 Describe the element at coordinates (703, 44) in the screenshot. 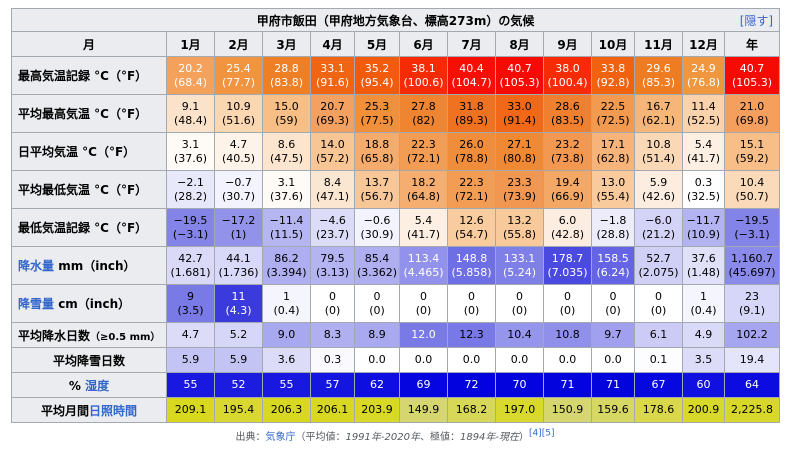

I see `header-month: 12月` at that location.